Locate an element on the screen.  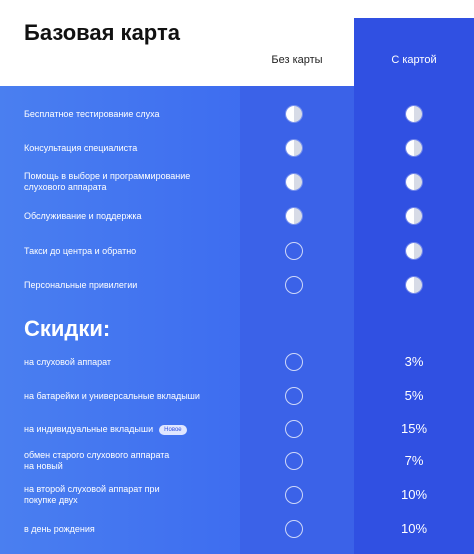
discounts-title: Скидки: is located at coordinates (67, 328).